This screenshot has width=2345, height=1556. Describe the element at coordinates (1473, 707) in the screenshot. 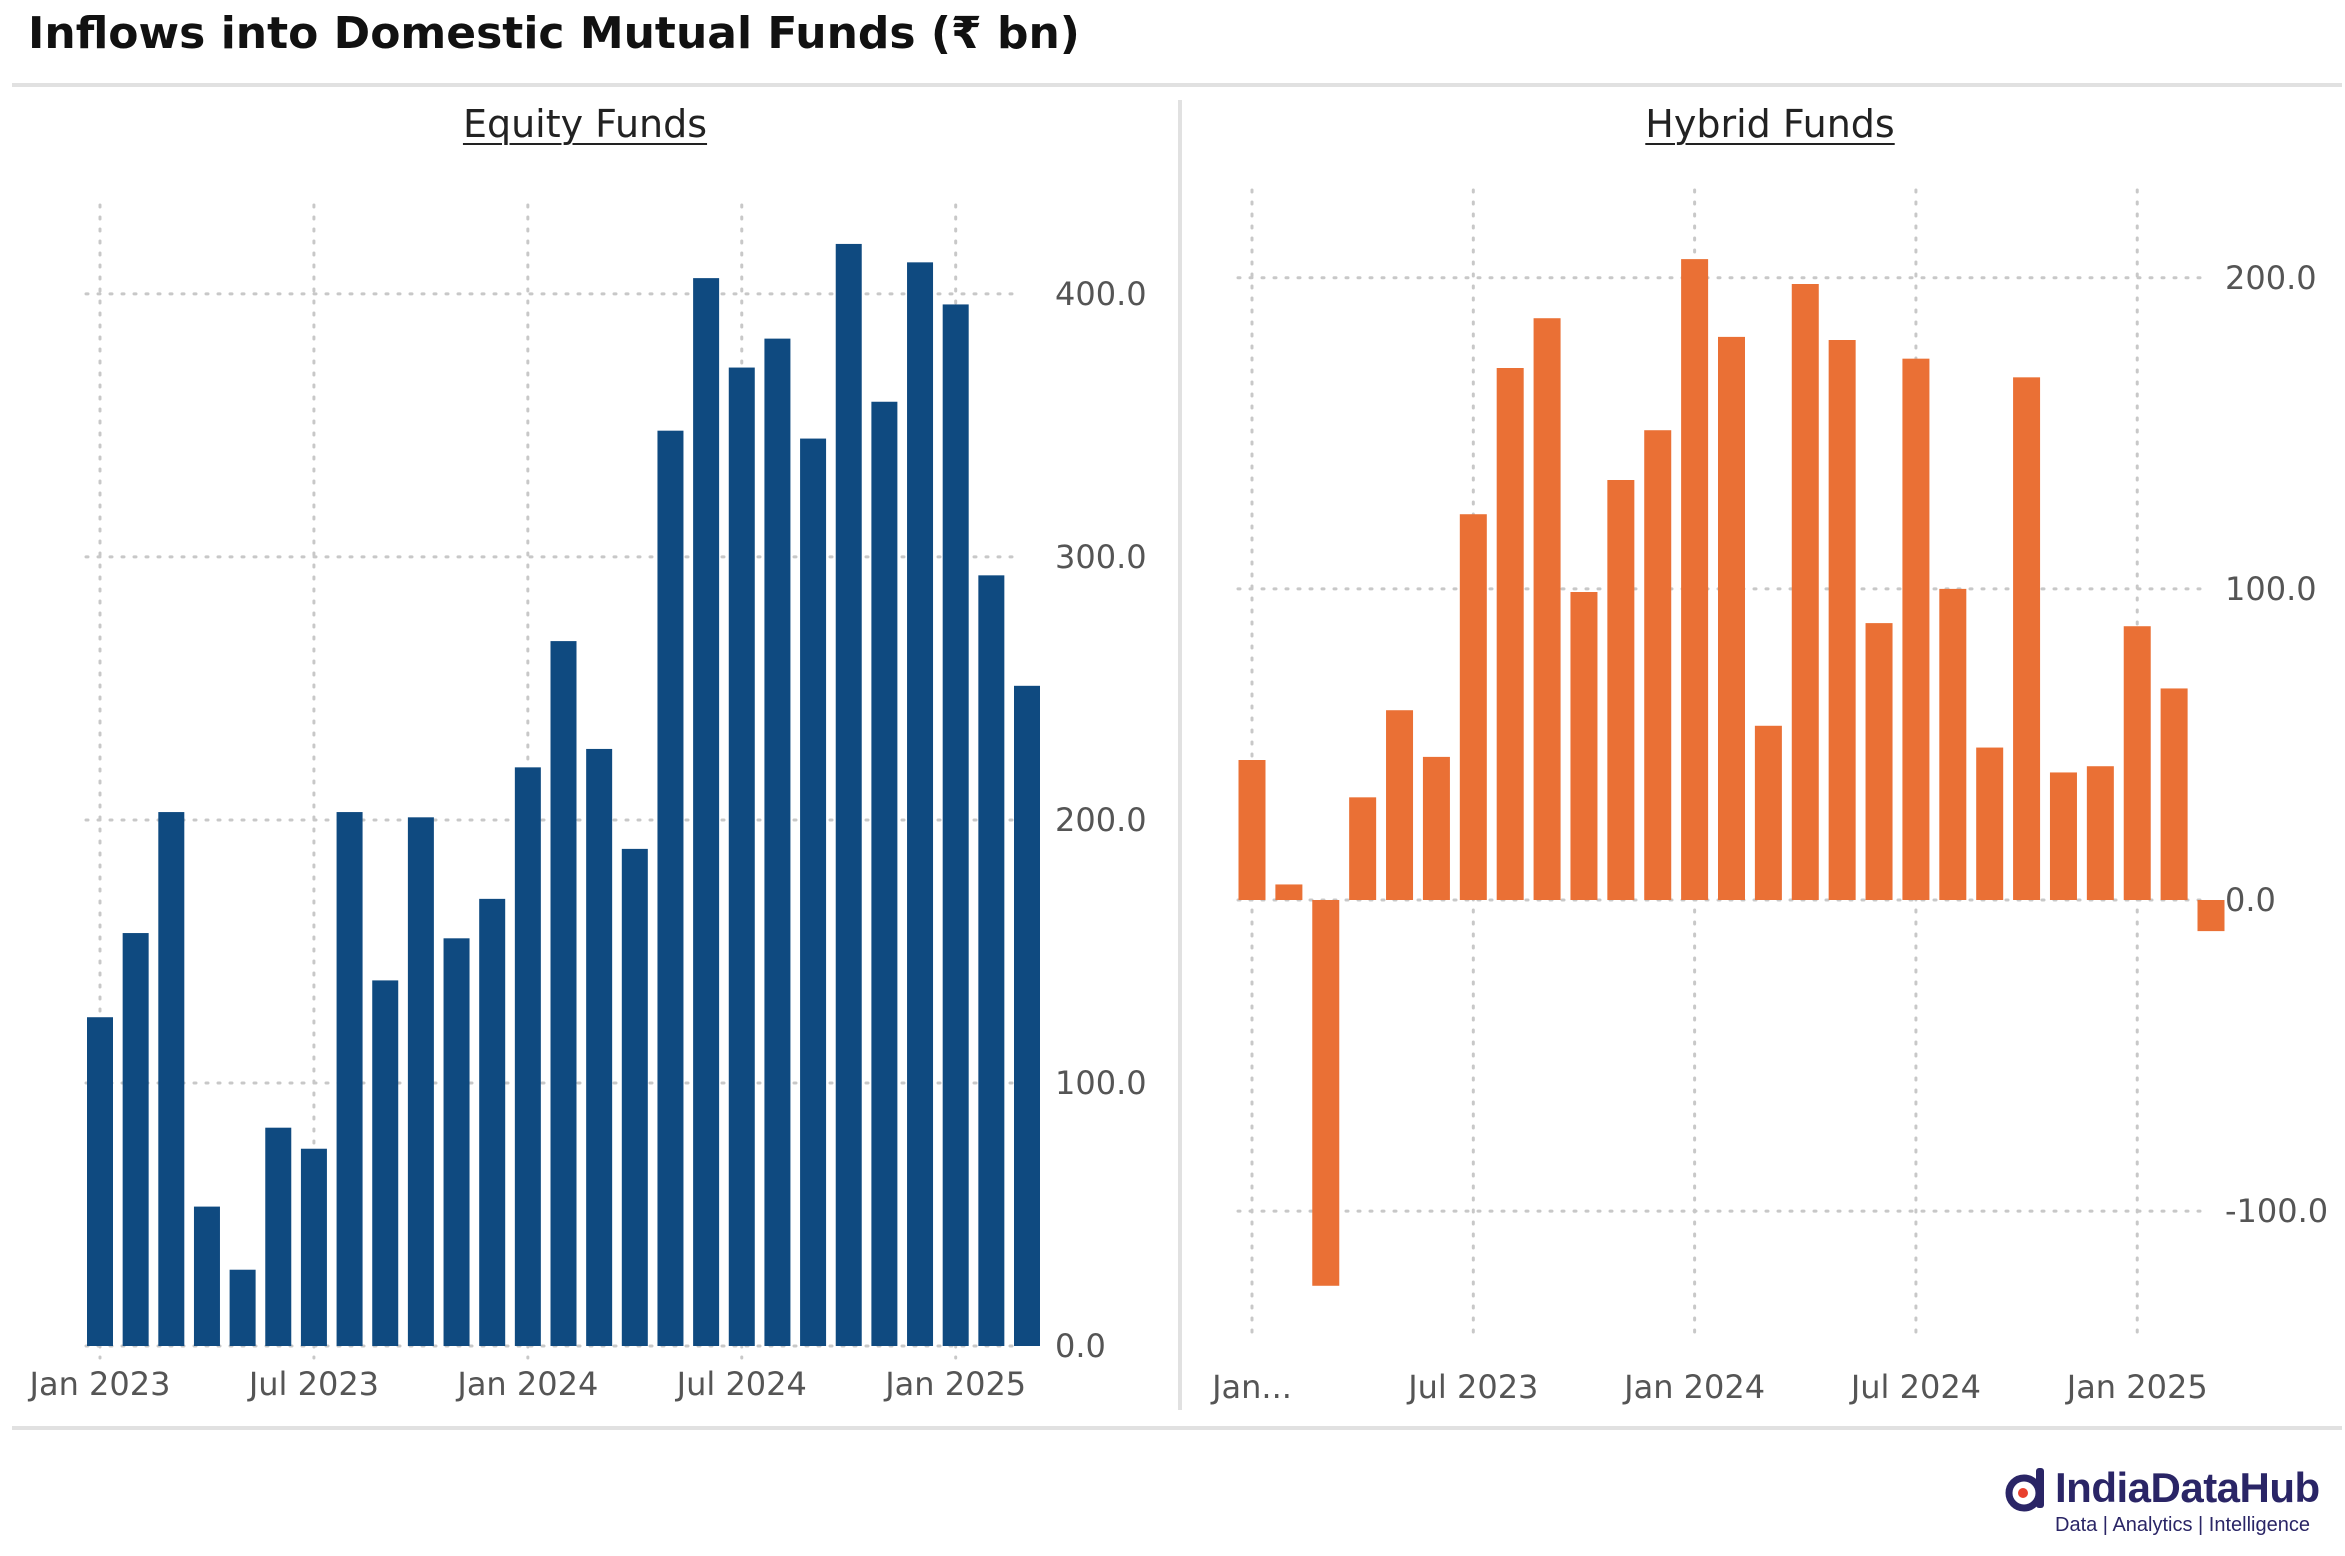

I see `hybrid-bar-jul-2023` at that location.